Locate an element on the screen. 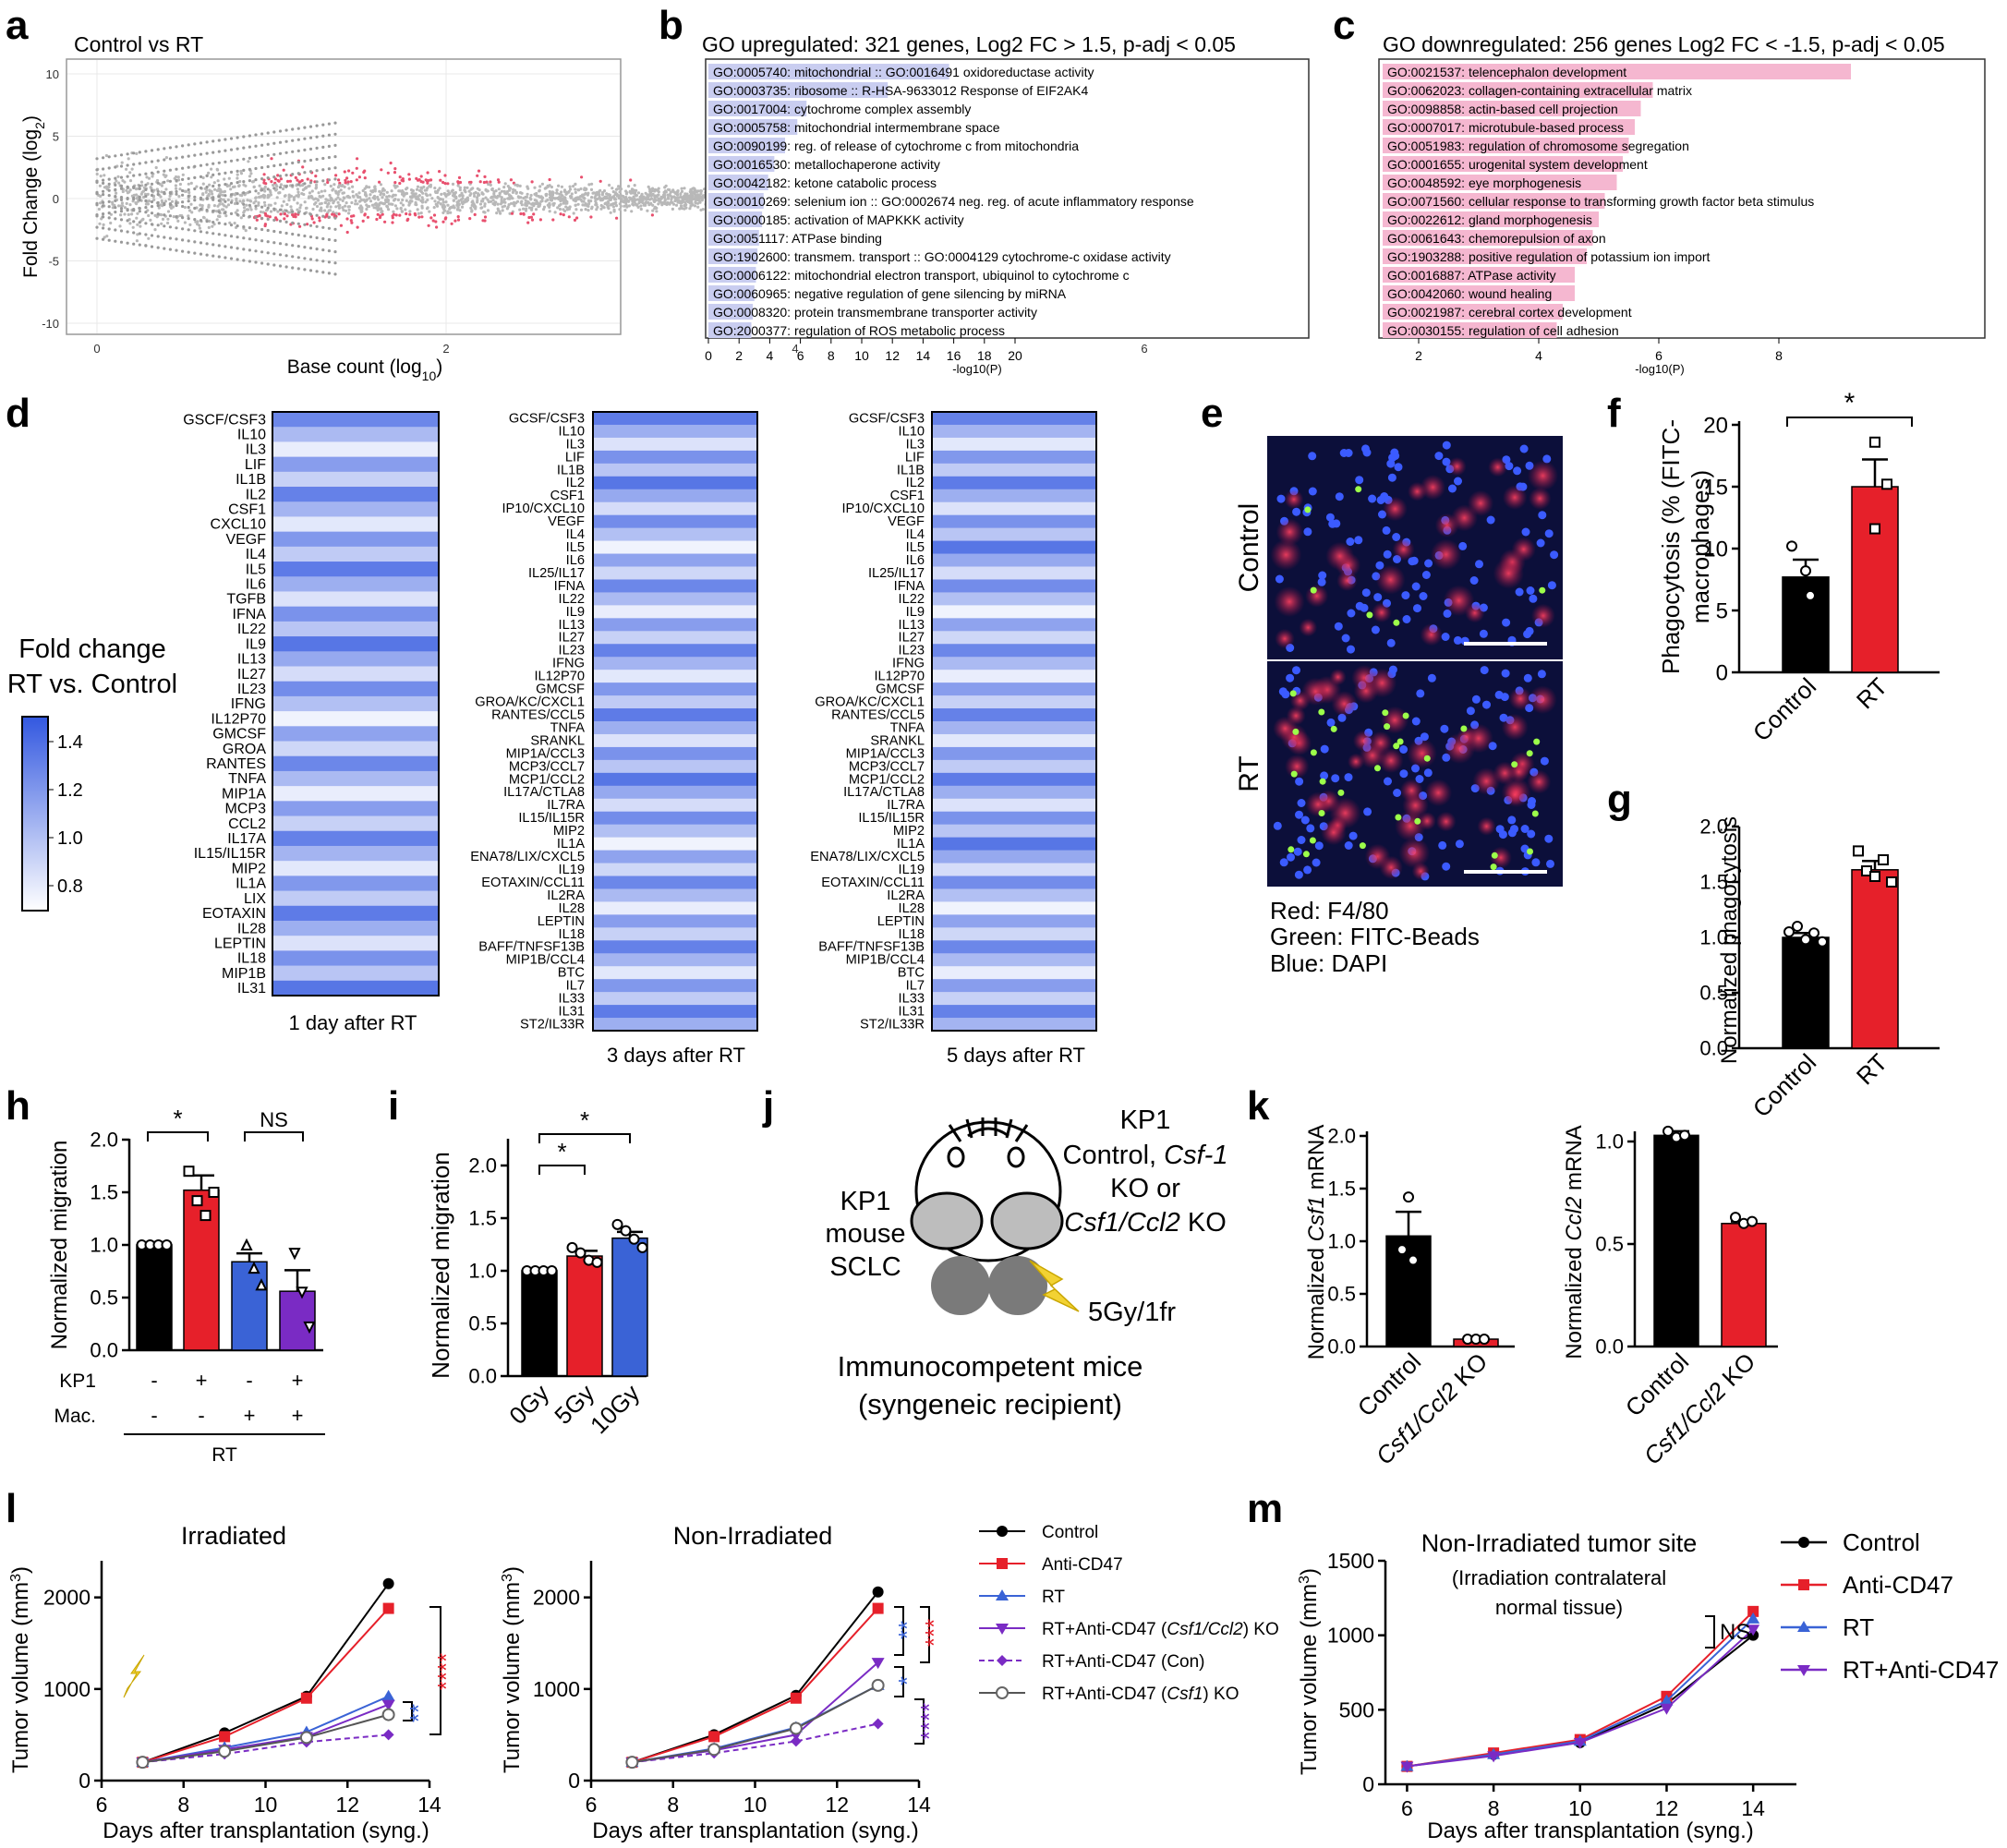 Image resolution: width=2007 pixels, height=1848 pixels. y-tick-label: 0.0 is located at coordinates (482, 1377).